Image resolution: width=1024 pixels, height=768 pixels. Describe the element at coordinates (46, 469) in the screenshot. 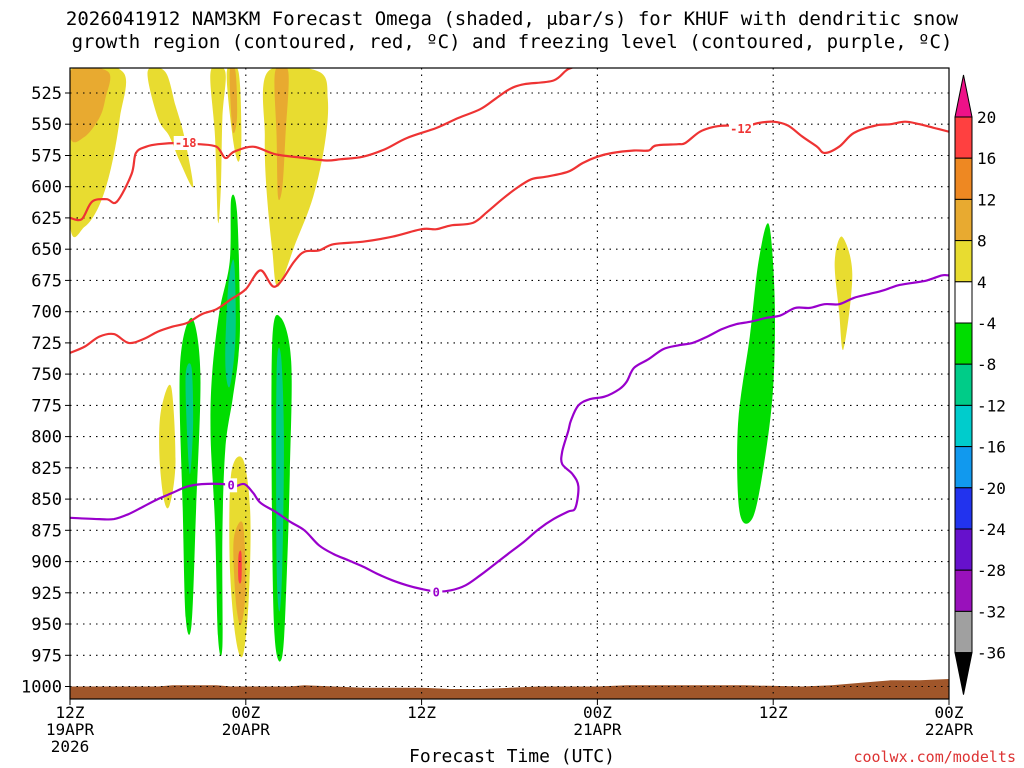

I see `ytick-label-825: 825` at that location.